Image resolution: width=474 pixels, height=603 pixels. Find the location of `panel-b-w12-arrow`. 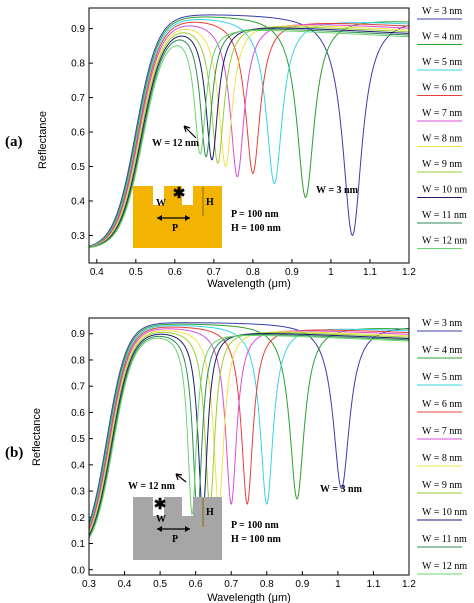

panel-b-w12-arrow is located at coordinates (181, 478).